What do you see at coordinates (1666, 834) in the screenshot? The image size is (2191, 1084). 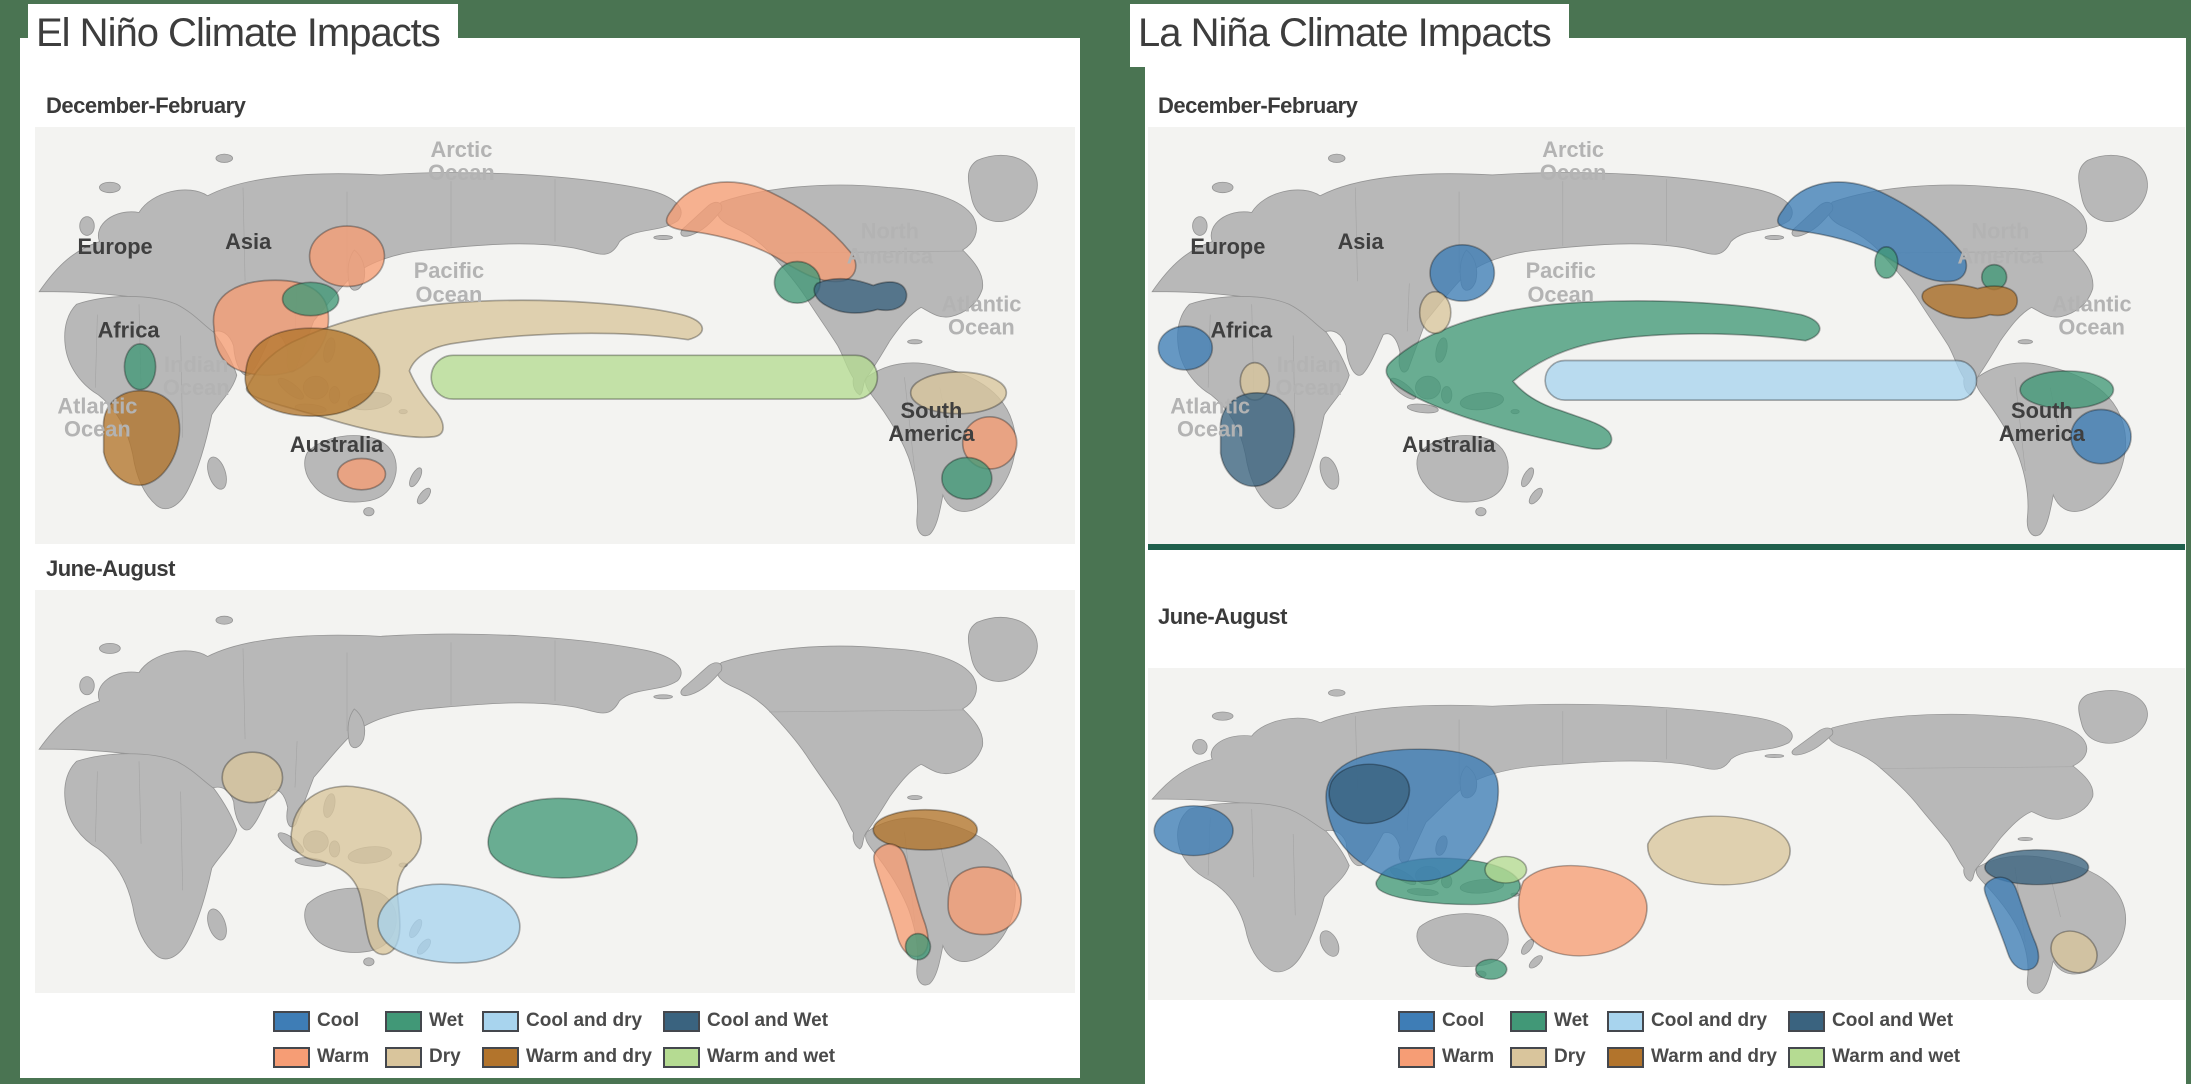 I see `la-nina-jja-map` at bounding box center [1666, 834].